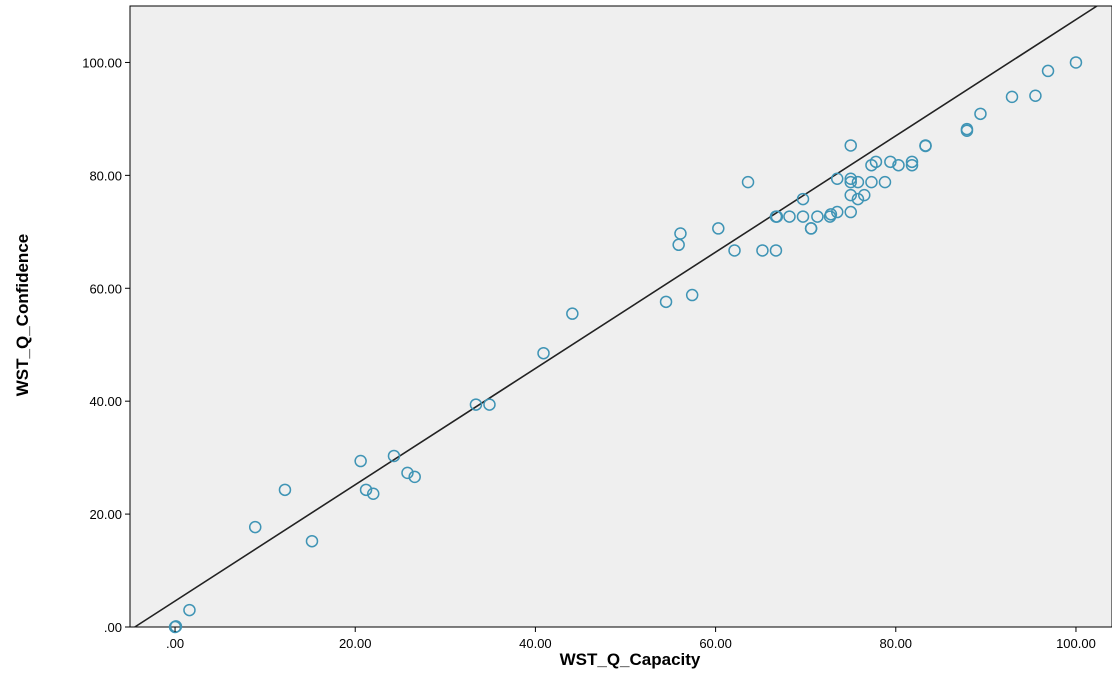 The image size is (1112, 694). What do you see at coordinates (113, 627) in the screenshot?
I see `y-tick-label: .00` at bounding box center [113, 627].